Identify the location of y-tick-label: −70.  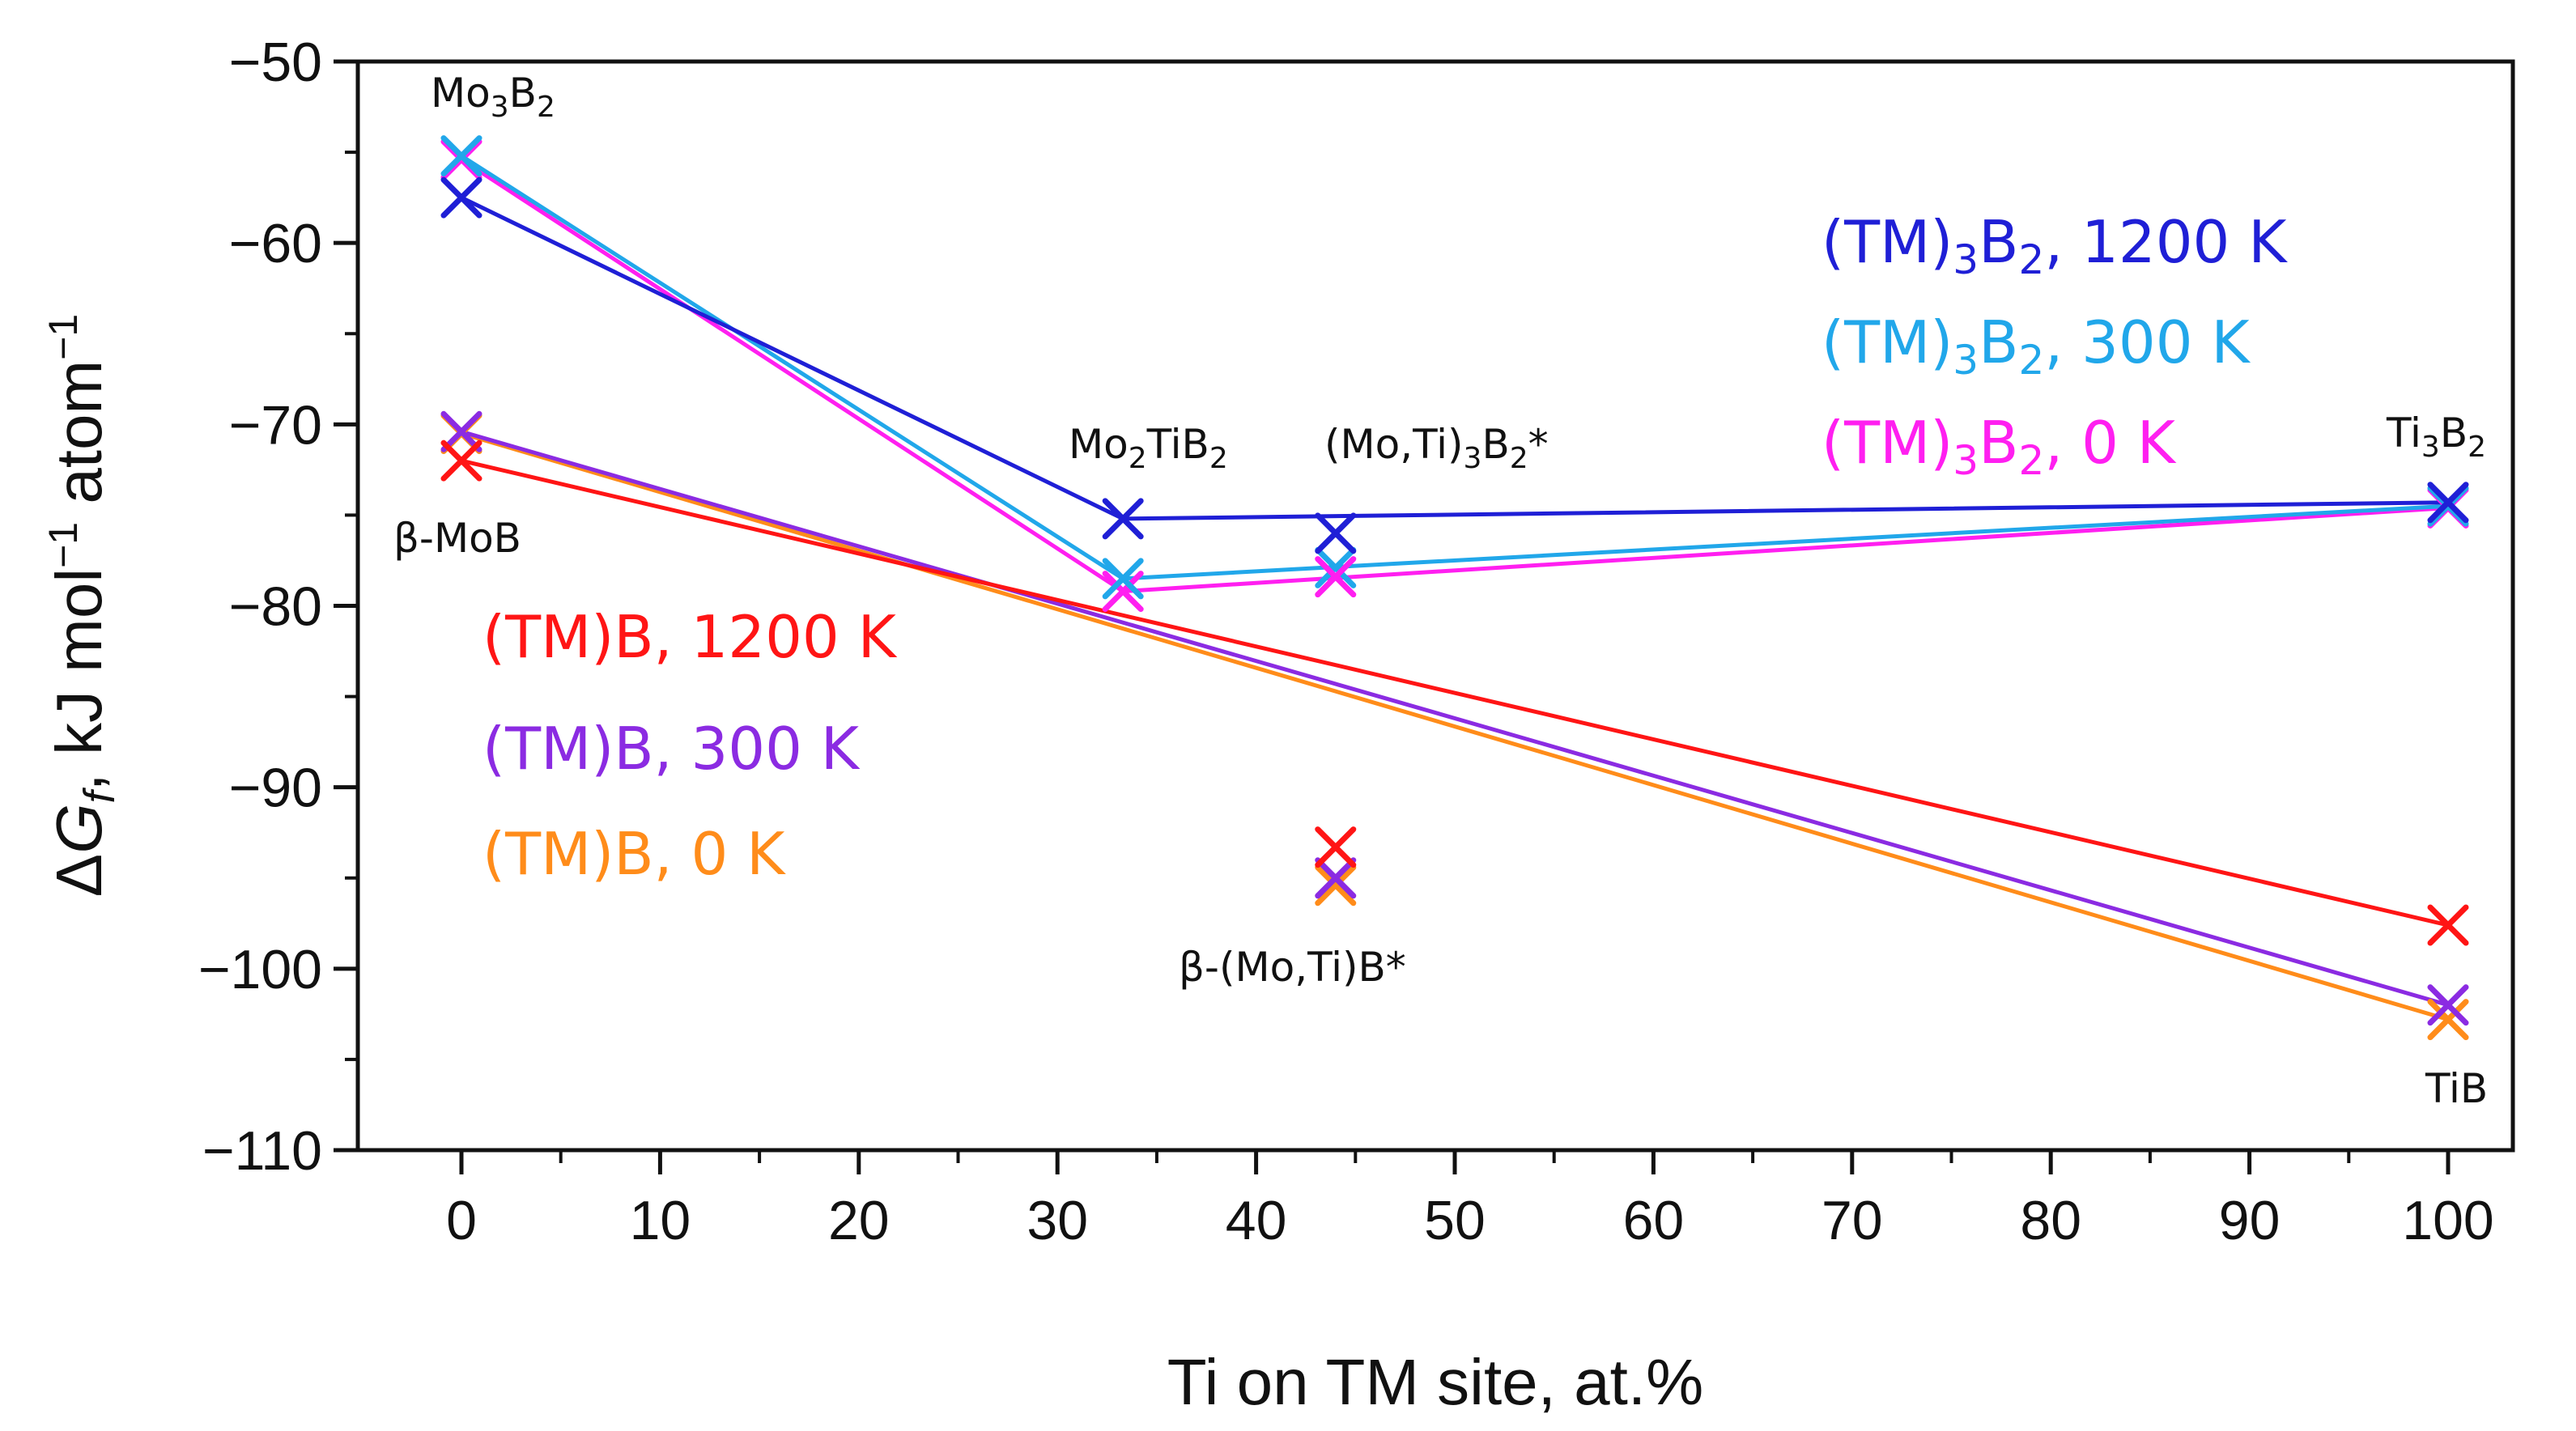
(275, 425).